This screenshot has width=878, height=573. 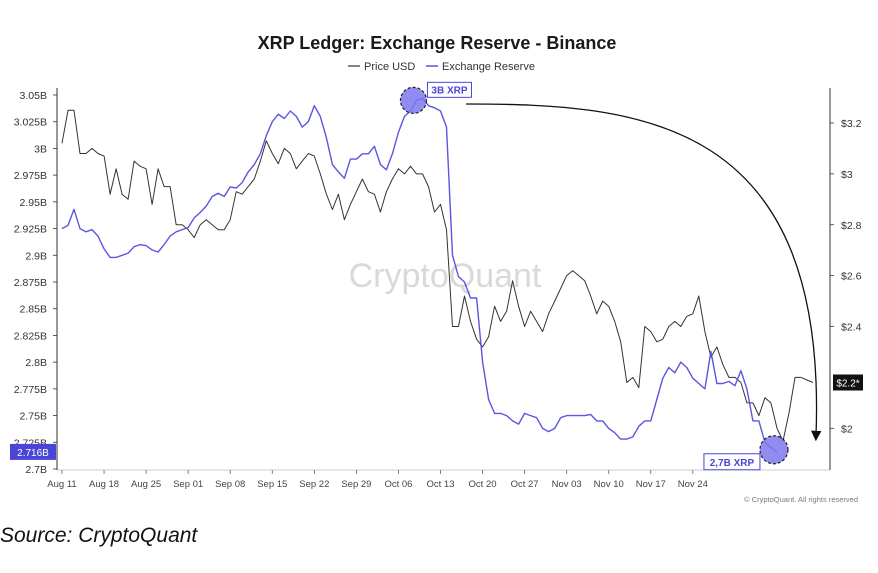 What do you see at coordinates (30, 123) in the screenshot?
I see `left-tick-label: 3.025B` at bounding box center [30, 123].